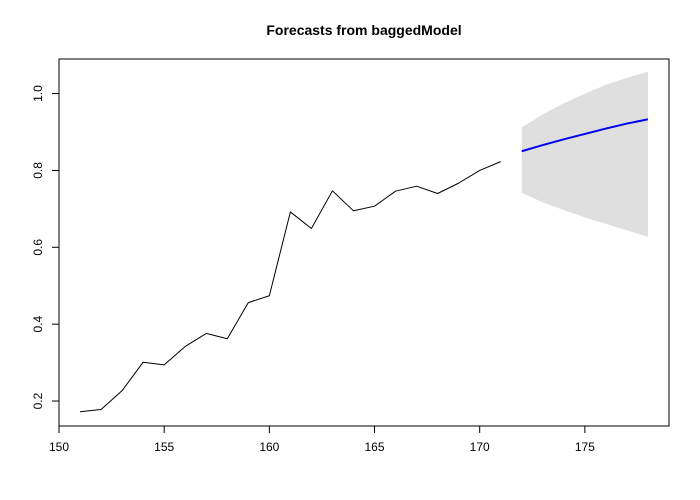 The width and height of the screenshot is (700, 500). What do you see at coordinates (38, 247) in the screenshot?
I see `y-tick-label: 0.6` at bounding box center [38, 247].